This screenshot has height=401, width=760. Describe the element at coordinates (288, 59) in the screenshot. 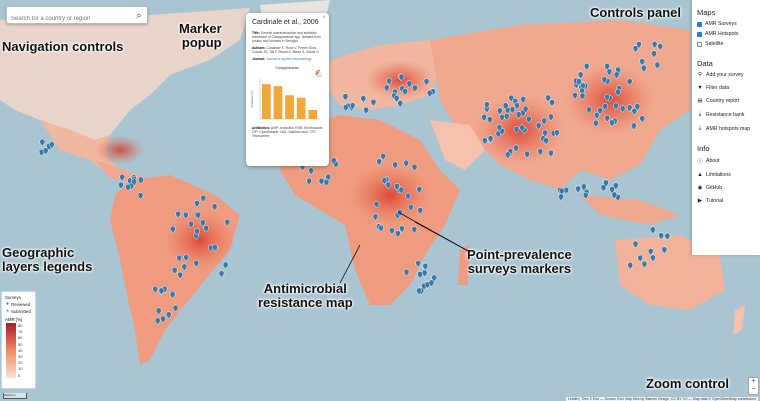

I see `journal-link: Journal of applied microbiology` at that location.